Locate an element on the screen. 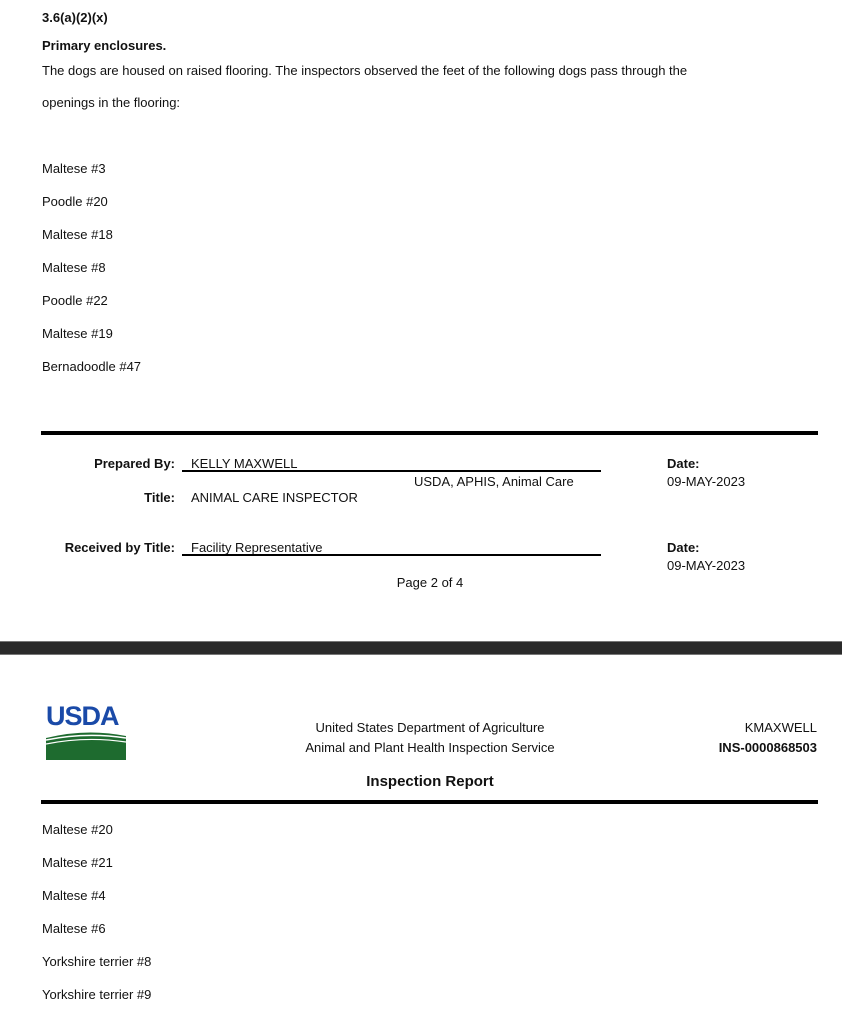  page-separator is located at coordinates (421, 648).